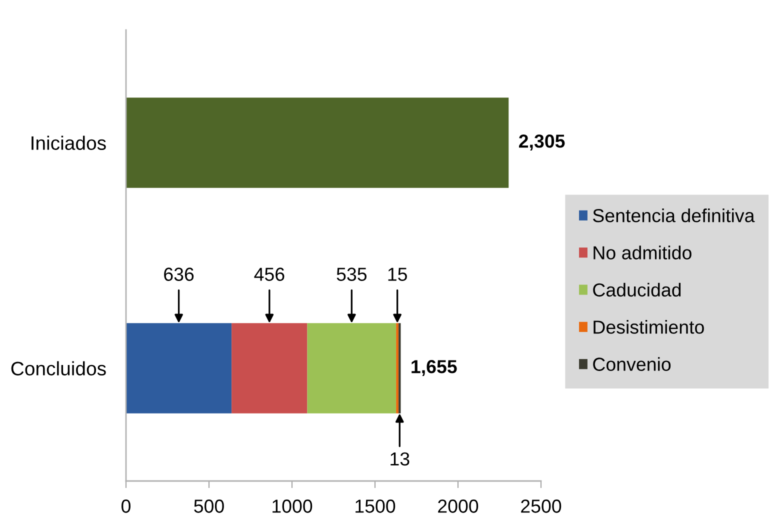 Image resolution: width=771 pixels, height=519 pixels. What do you see at coordinates (351, 274) in the screenshot?
I see `data-label: 535` at bounding box center [351, 274].